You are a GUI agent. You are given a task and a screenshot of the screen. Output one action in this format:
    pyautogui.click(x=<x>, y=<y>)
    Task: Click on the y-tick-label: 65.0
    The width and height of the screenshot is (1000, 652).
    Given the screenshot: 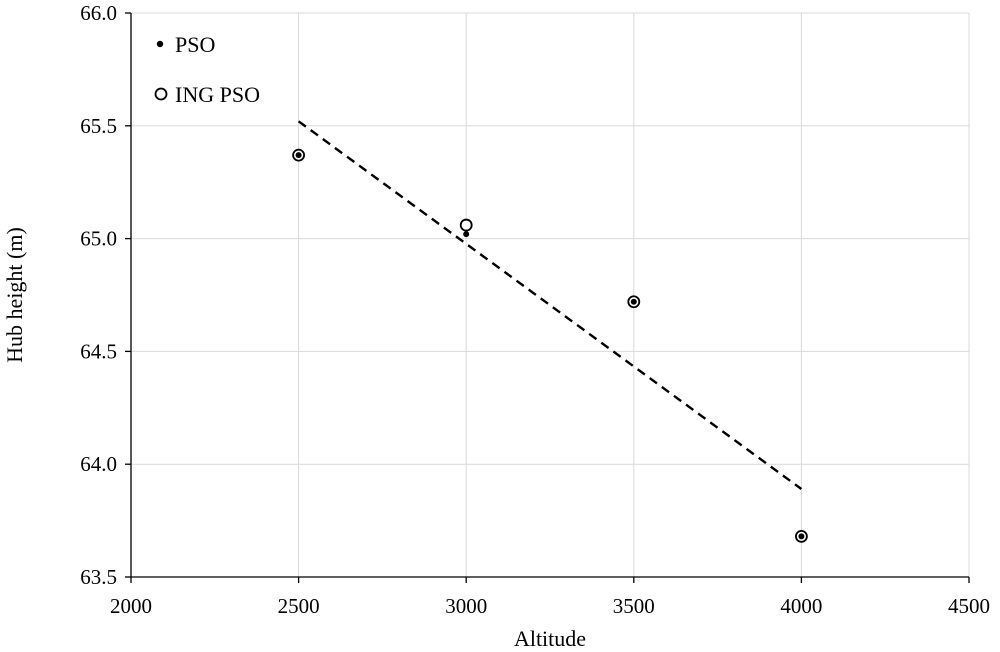 What is the action you would take?
    pyautogui.click(x=98, y=239)
    